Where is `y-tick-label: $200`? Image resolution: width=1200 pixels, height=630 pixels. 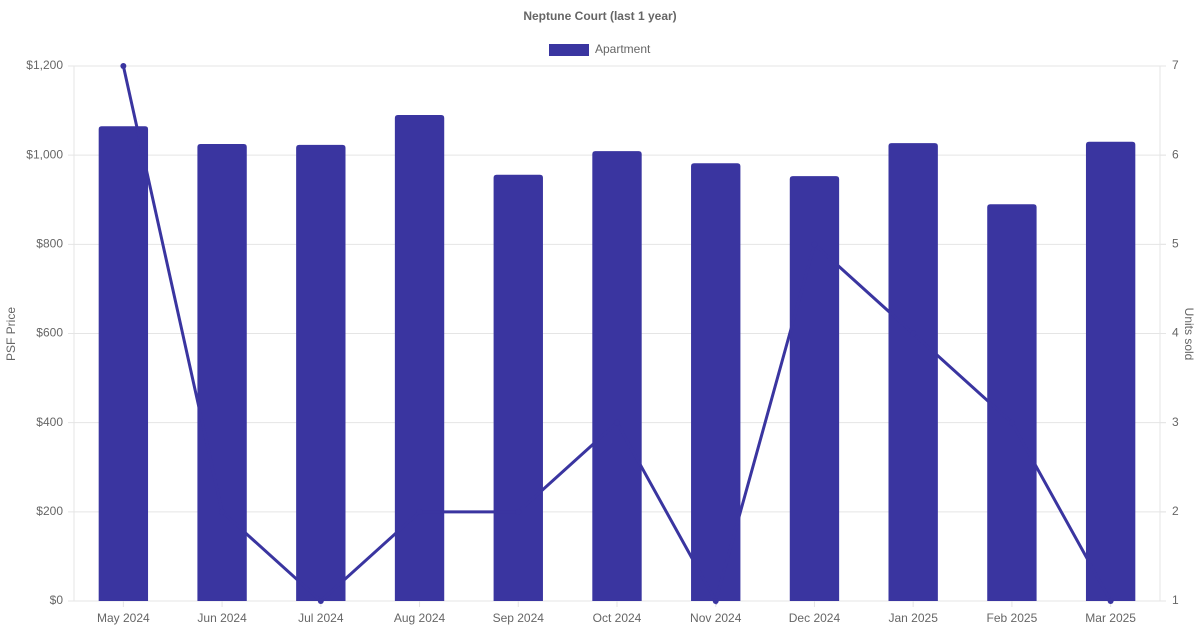
y-tick-label: $200 is located at coordinates (49, 511).